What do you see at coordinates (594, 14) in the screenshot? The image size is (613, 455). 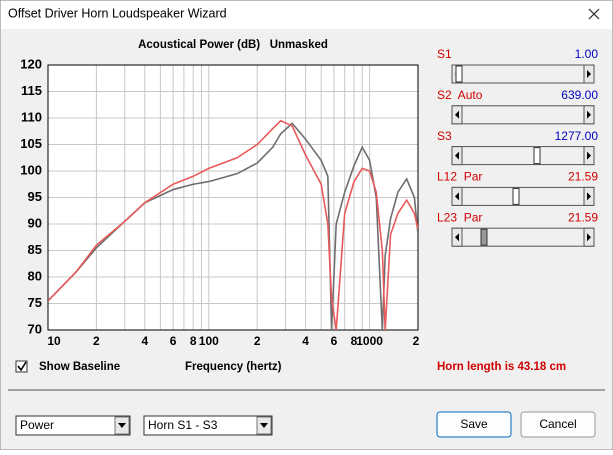 I see `close-button` at bounding box center [594, 14].